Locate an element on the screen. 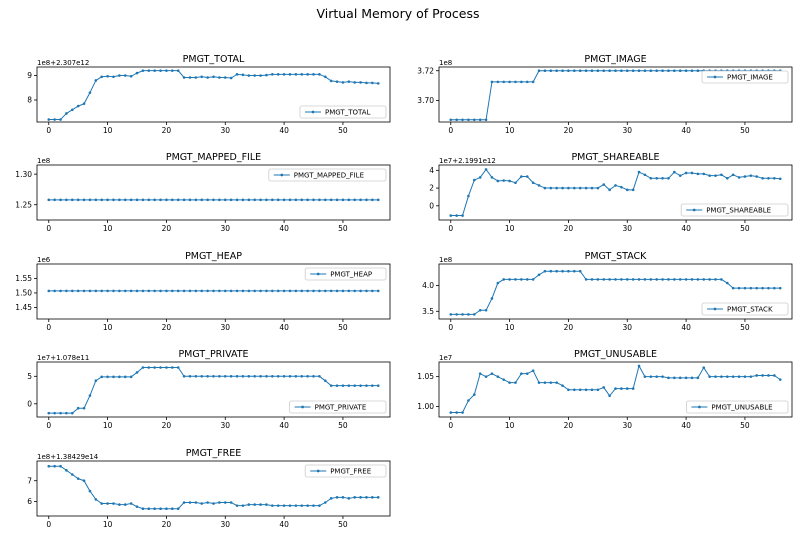  subplot-title: PMGT_SHAREABLE is located at coordinates (615, 157).